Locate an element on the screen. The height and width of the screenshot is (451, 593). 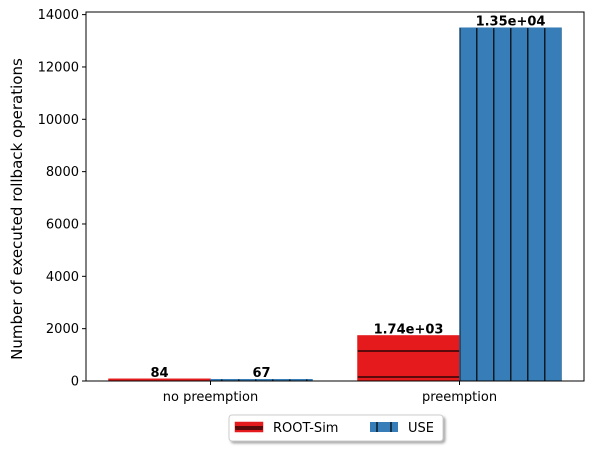
y-tick-label: 2000 is located at coordinates (62, 329).